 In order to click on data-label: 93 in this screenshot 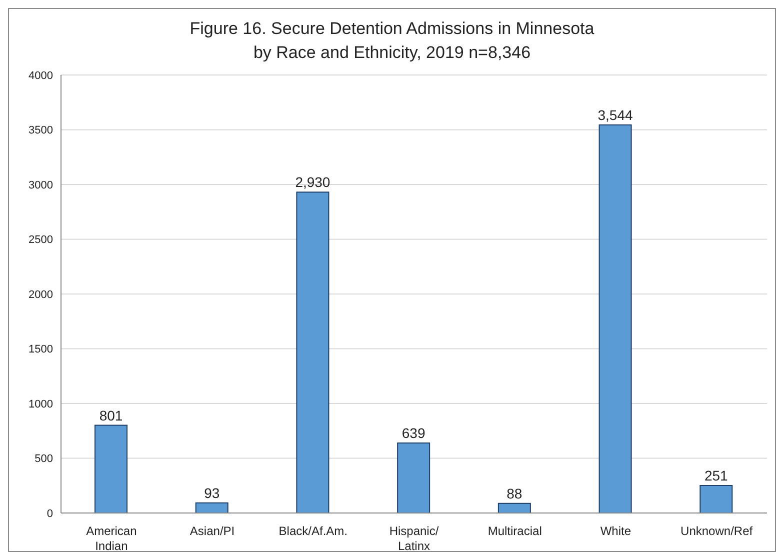, I will do `click(212, 492)`.